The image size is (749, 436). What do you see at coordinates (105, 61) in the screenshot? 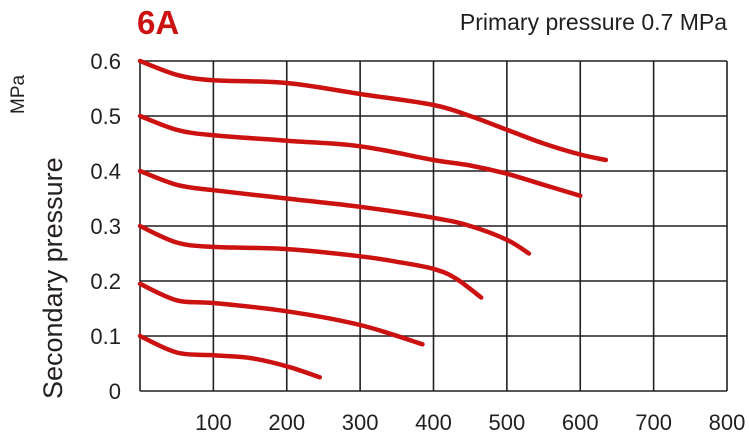
I see `y-tick-label: 0.6` at bounding box center [105, 61].